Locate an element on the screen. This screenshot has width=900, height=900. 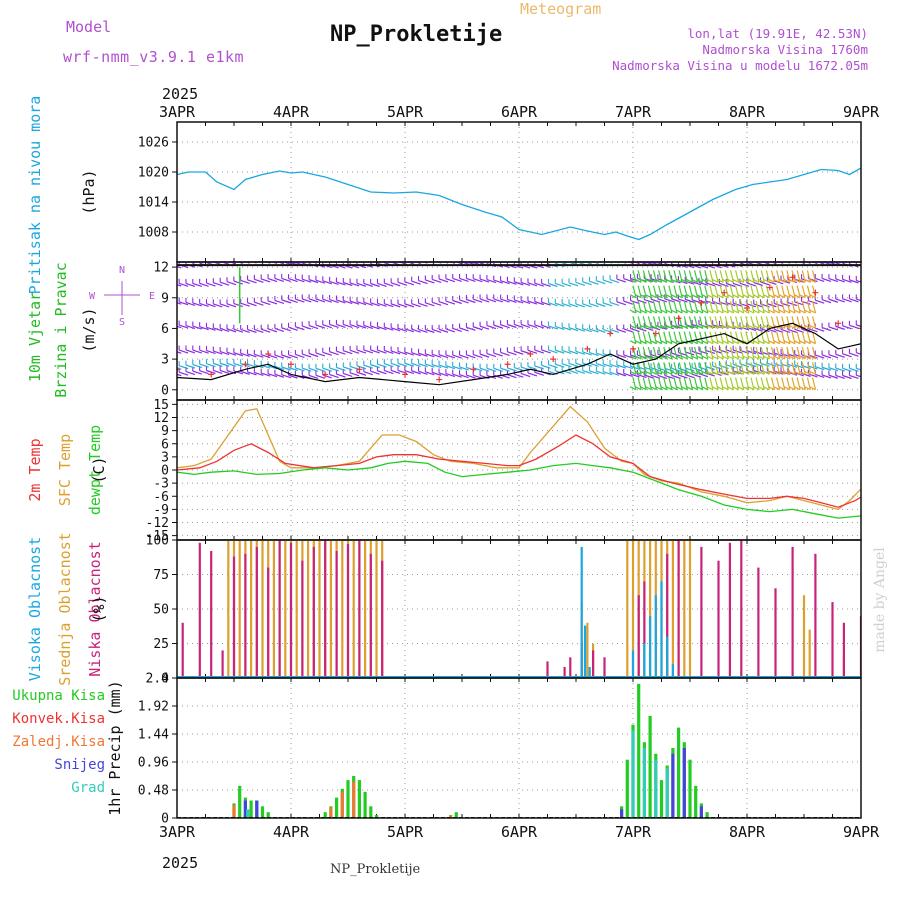
footer-title: NP_Prokletije is located at coordinates (375, 869).